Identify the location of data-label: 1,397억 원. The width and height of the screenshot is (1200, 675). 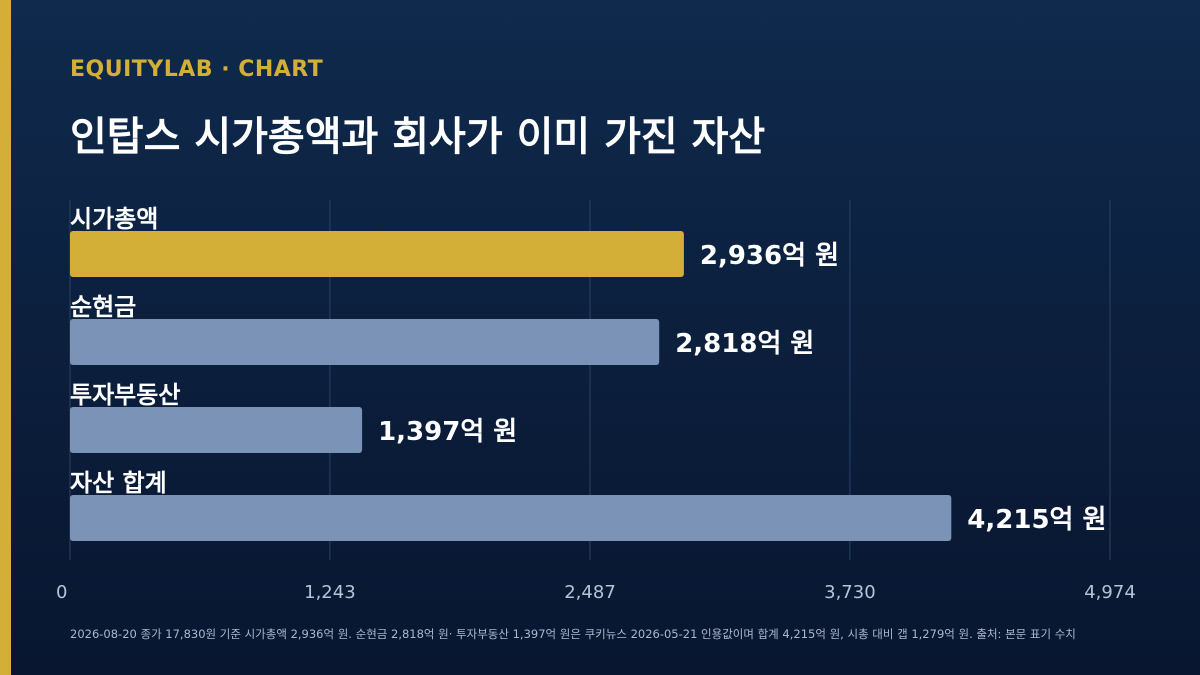
(447, 432).